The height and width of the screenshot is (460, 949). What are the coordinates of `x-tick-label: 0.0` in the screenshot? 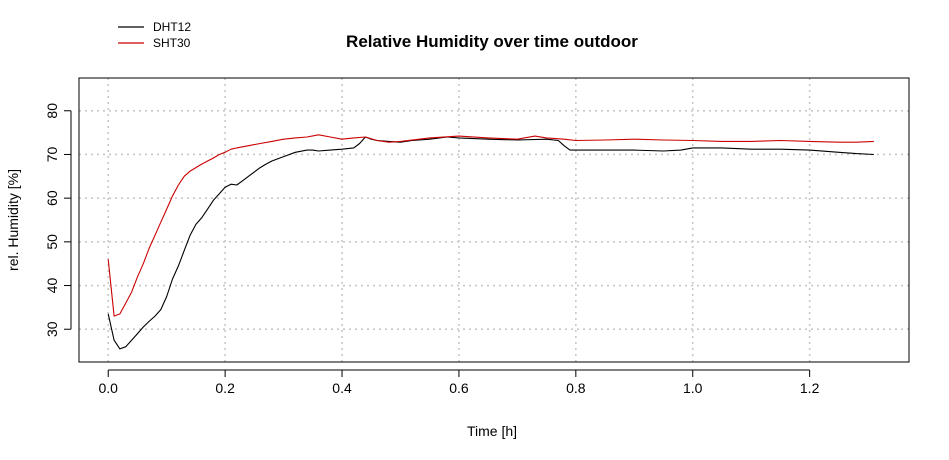 It's located at (108, 388).